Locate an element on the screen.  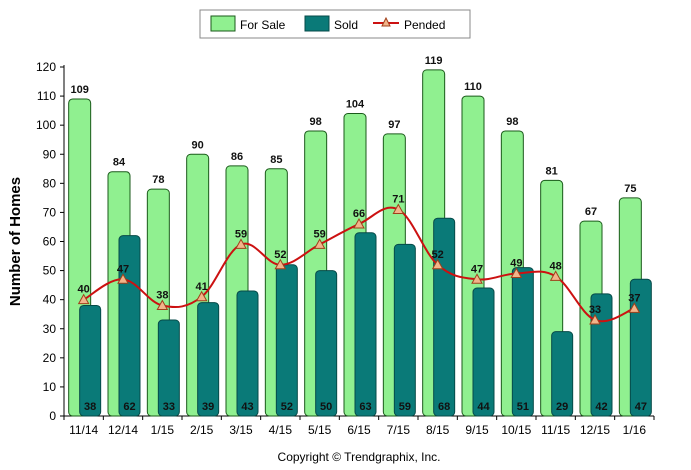
pended-value-label: 47 is located at coordinates (477, 269).